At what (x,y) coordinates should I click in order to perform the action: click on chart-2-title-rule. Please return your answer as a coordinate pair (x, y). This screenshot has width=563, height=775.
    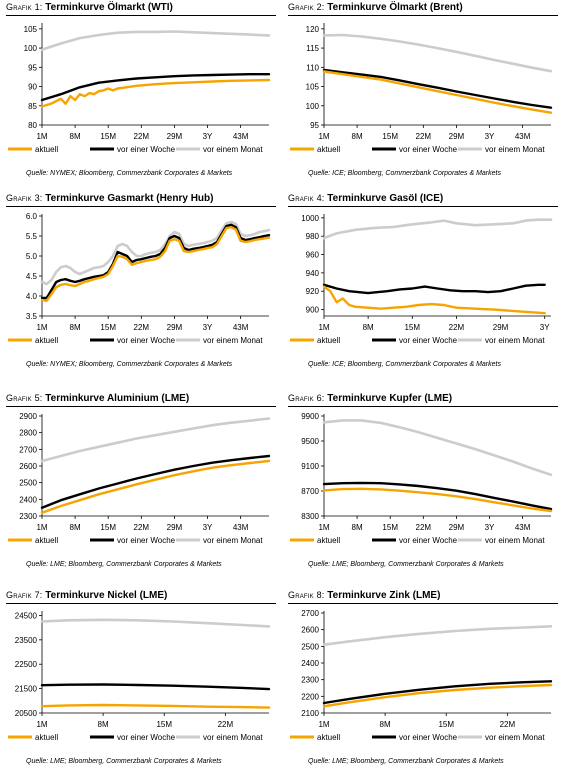
    Looking at the image, I should click on (423, 15).